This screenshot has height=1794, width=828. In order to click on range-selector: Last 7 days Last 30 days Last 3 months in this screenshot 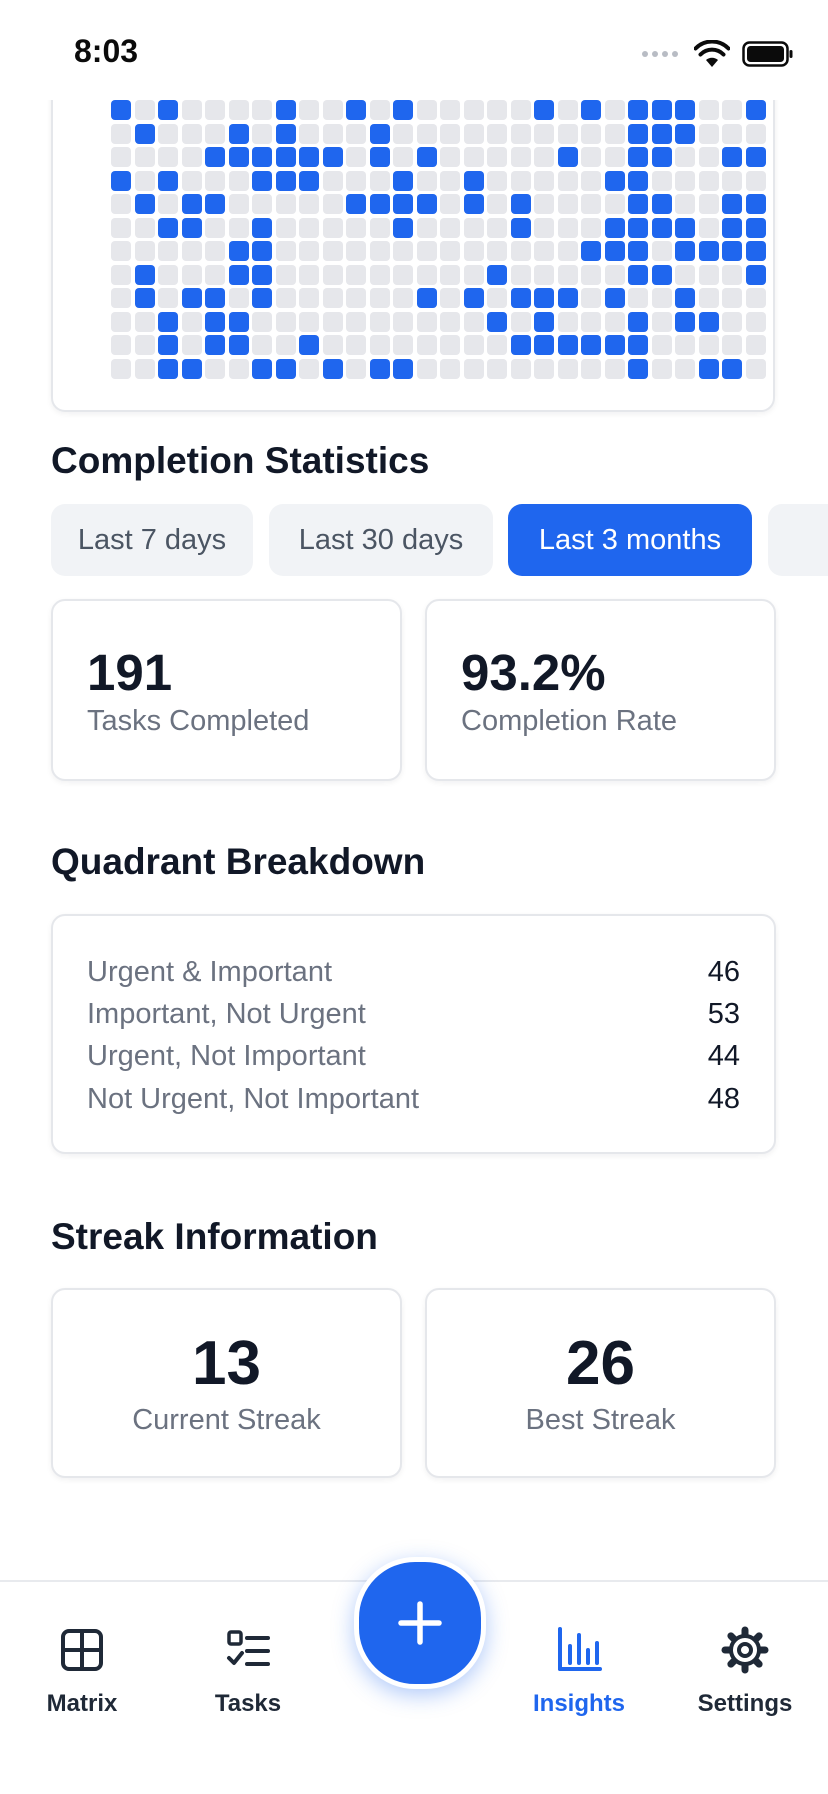, I will do `click(439, 540)`.